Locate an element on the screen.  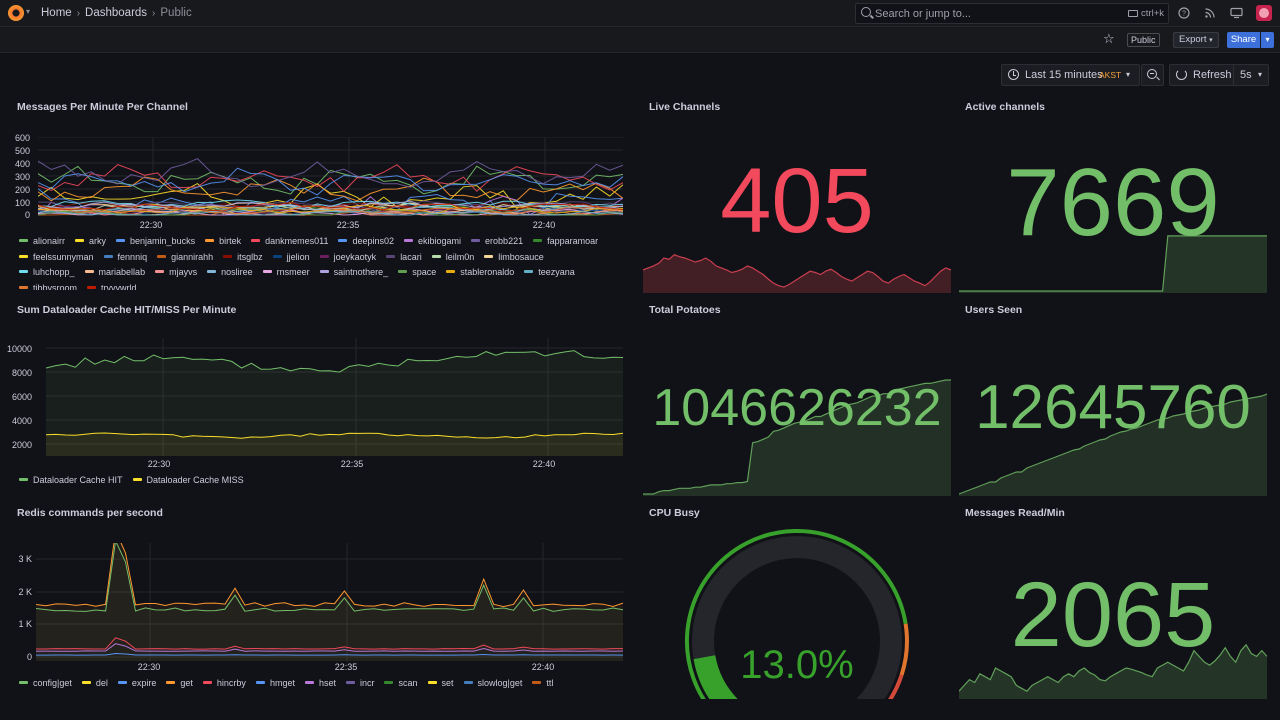
legend-label: slowlog|get is located at coordinates (500, 683).